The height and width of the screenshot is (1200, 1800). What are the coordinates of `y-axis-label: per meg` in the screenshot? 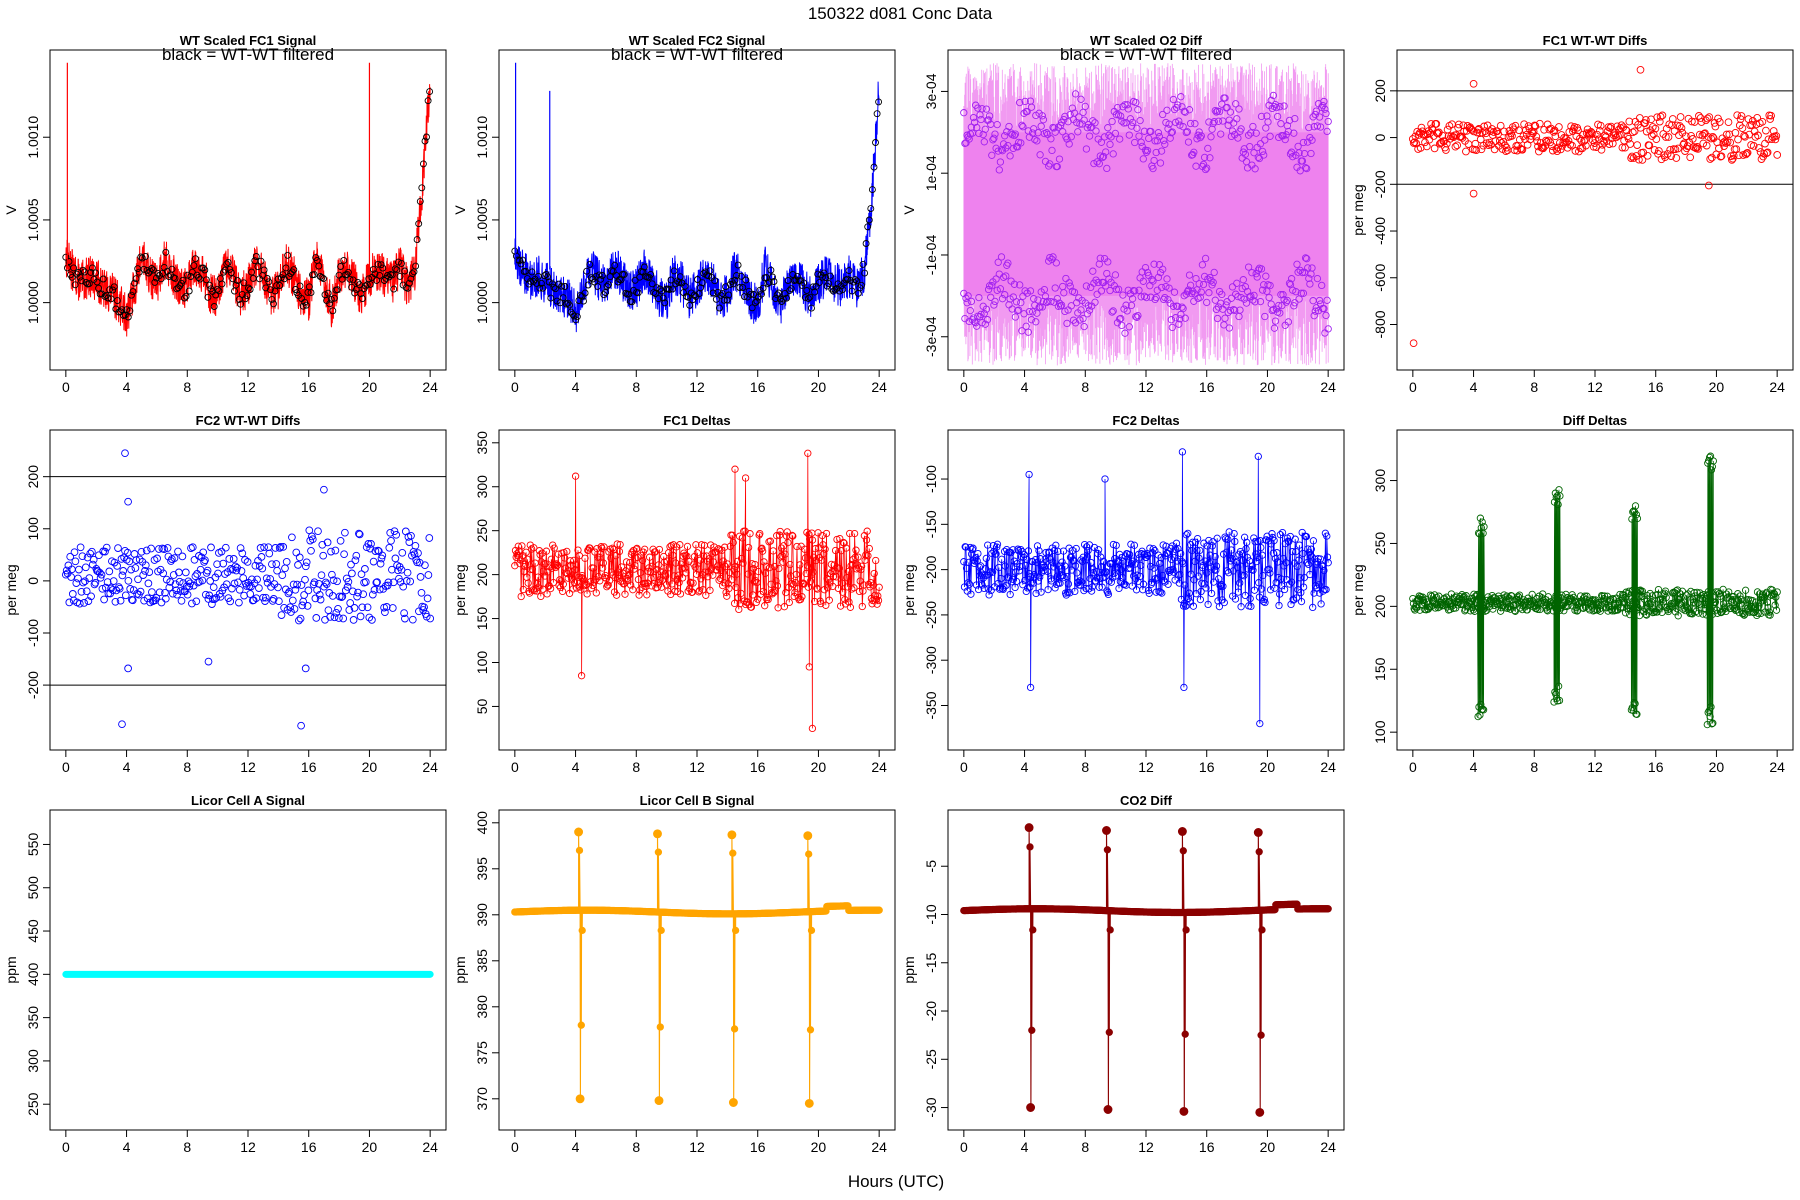 It's located at (11, 589).